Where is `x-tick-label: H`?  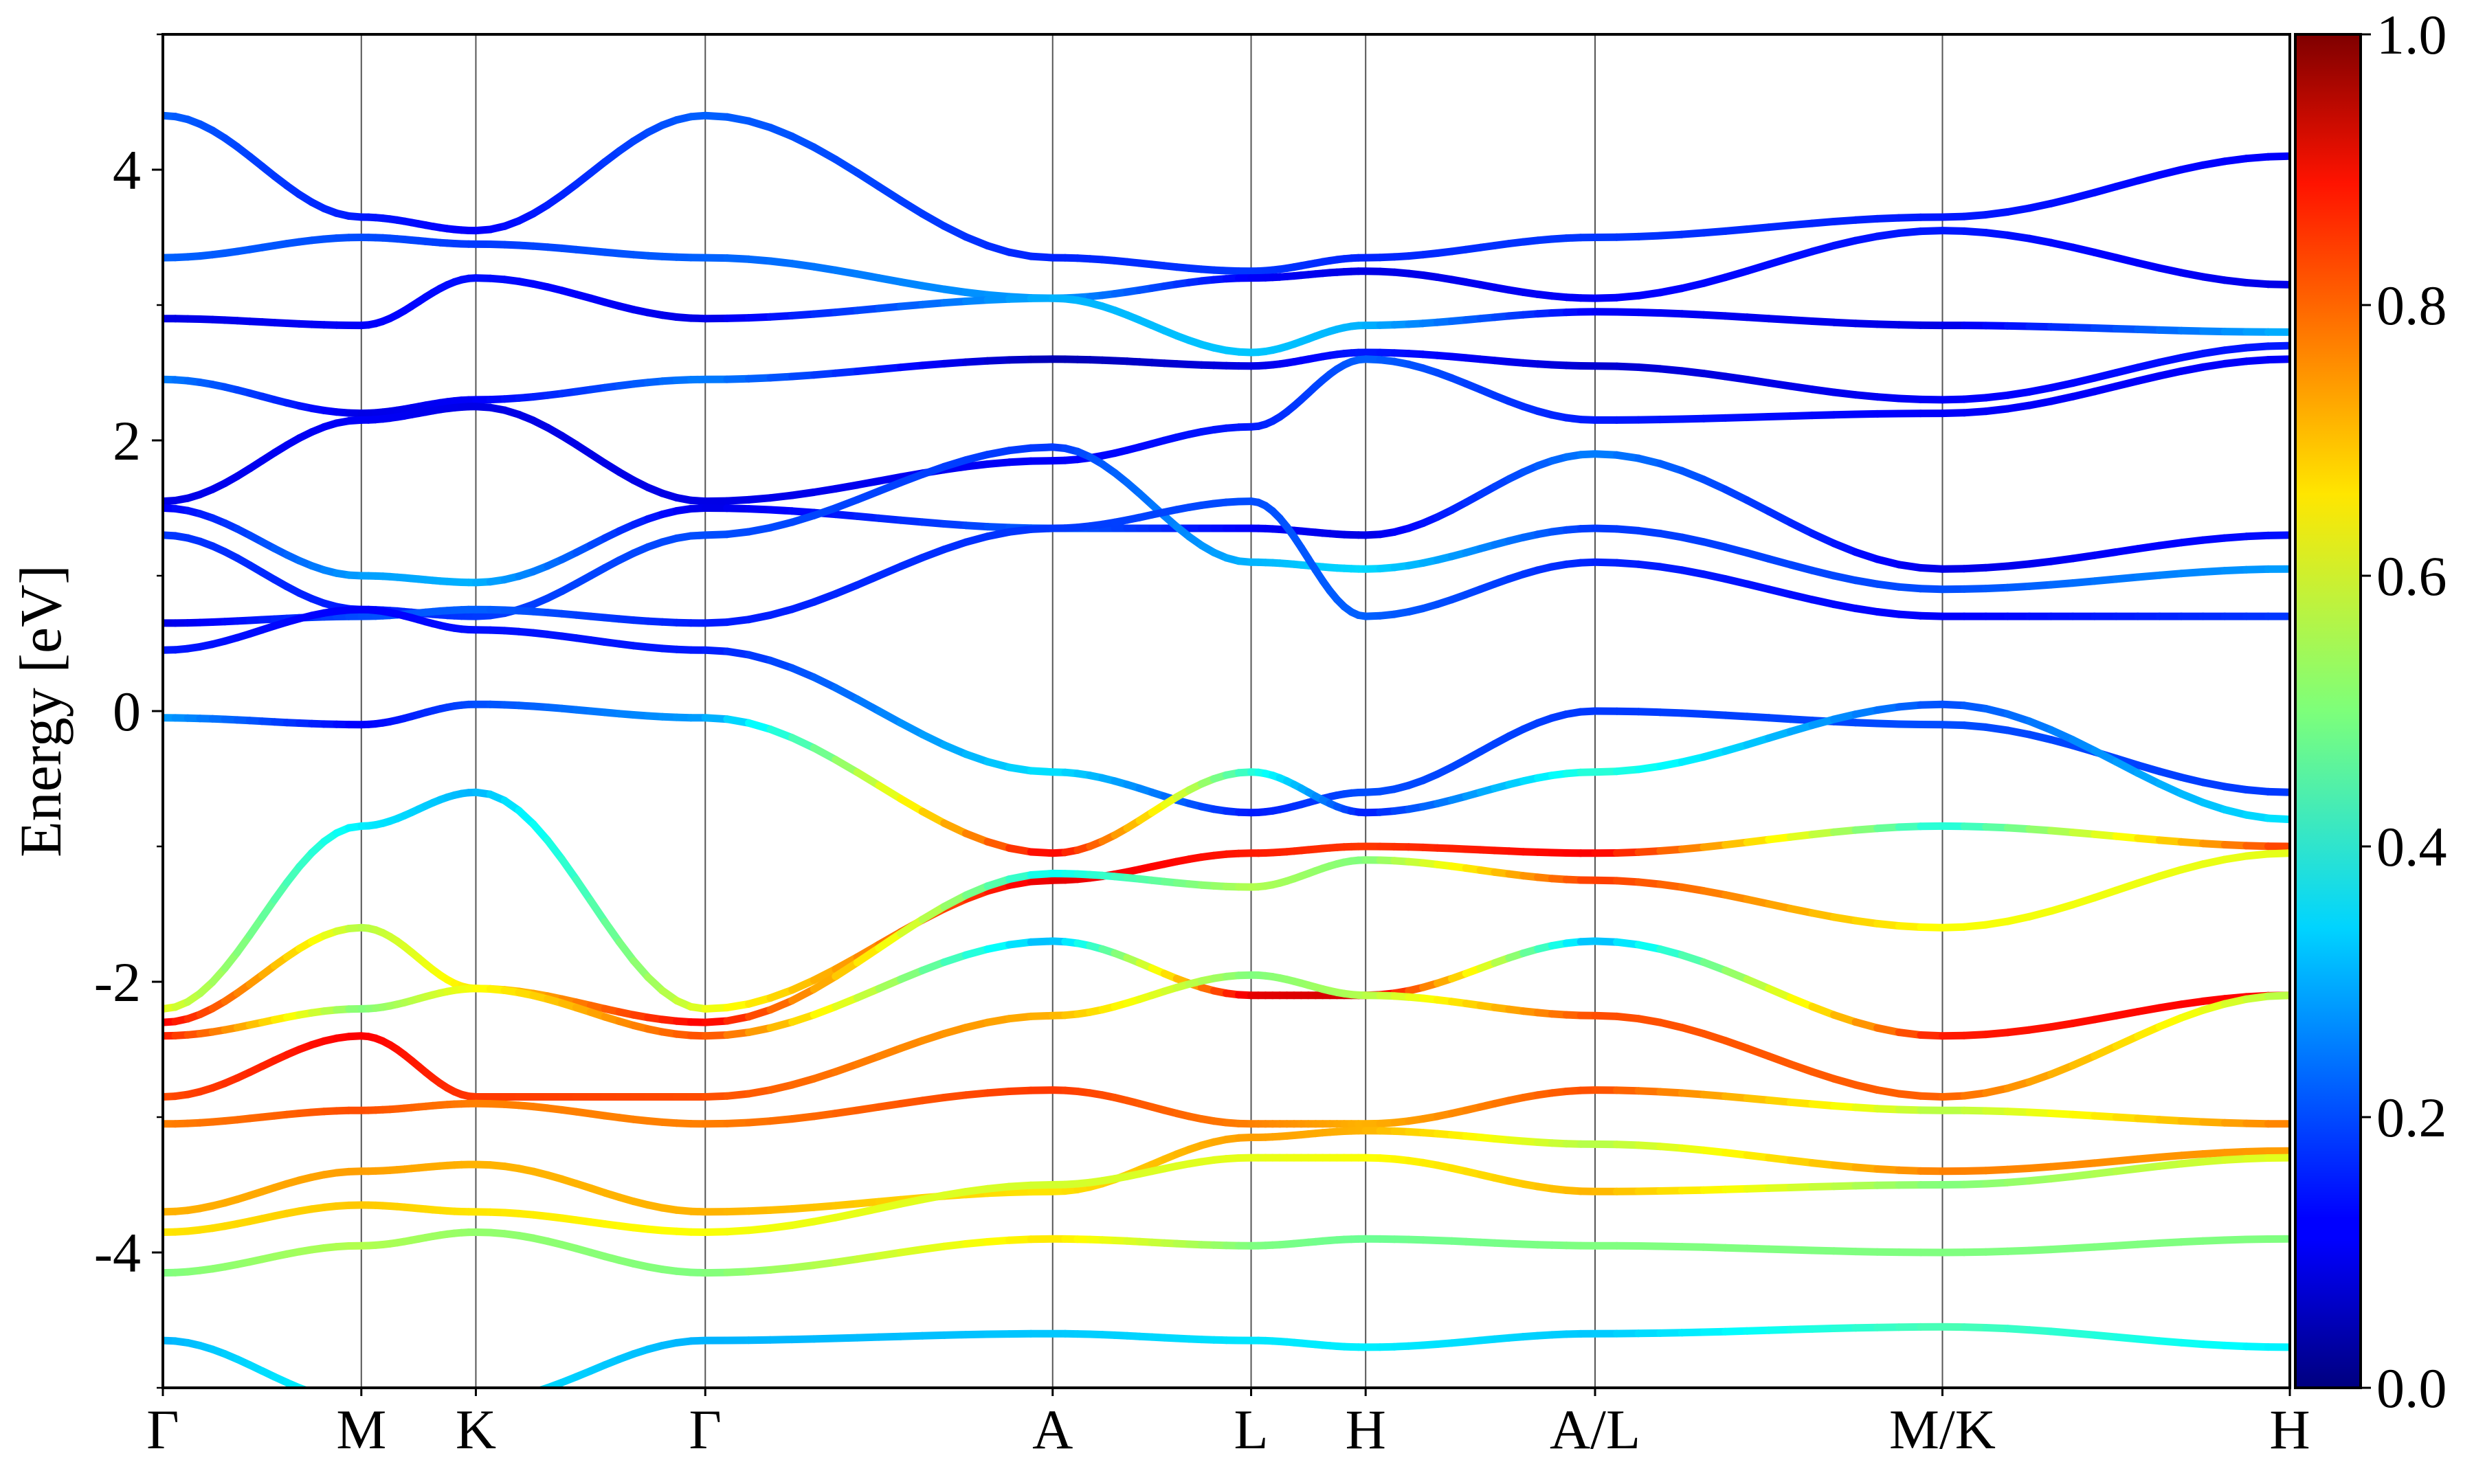
x-tick-label: H is located at coordinates (2289, 1429).